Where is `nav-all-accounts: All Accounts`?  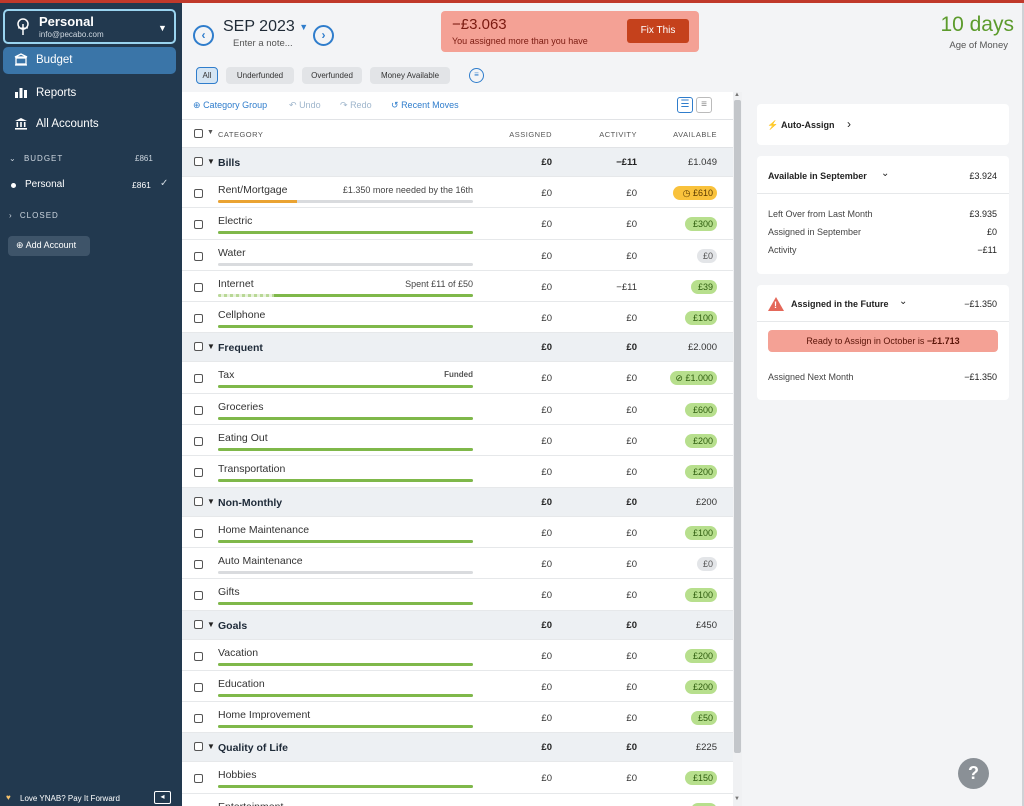
nav-all-accounts: All Accounts is located at coordinates (89, 124).